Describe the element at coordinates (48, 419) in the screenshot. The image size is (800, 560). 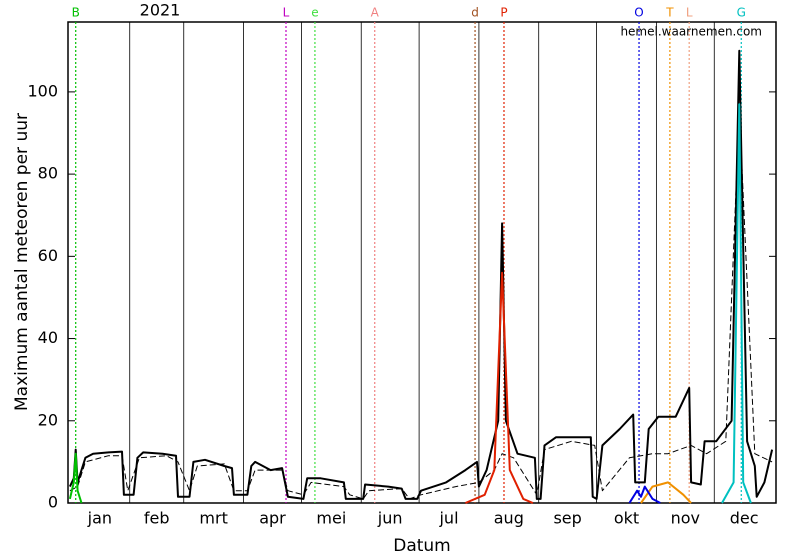
I see `y-tick-label: 20` at that location.